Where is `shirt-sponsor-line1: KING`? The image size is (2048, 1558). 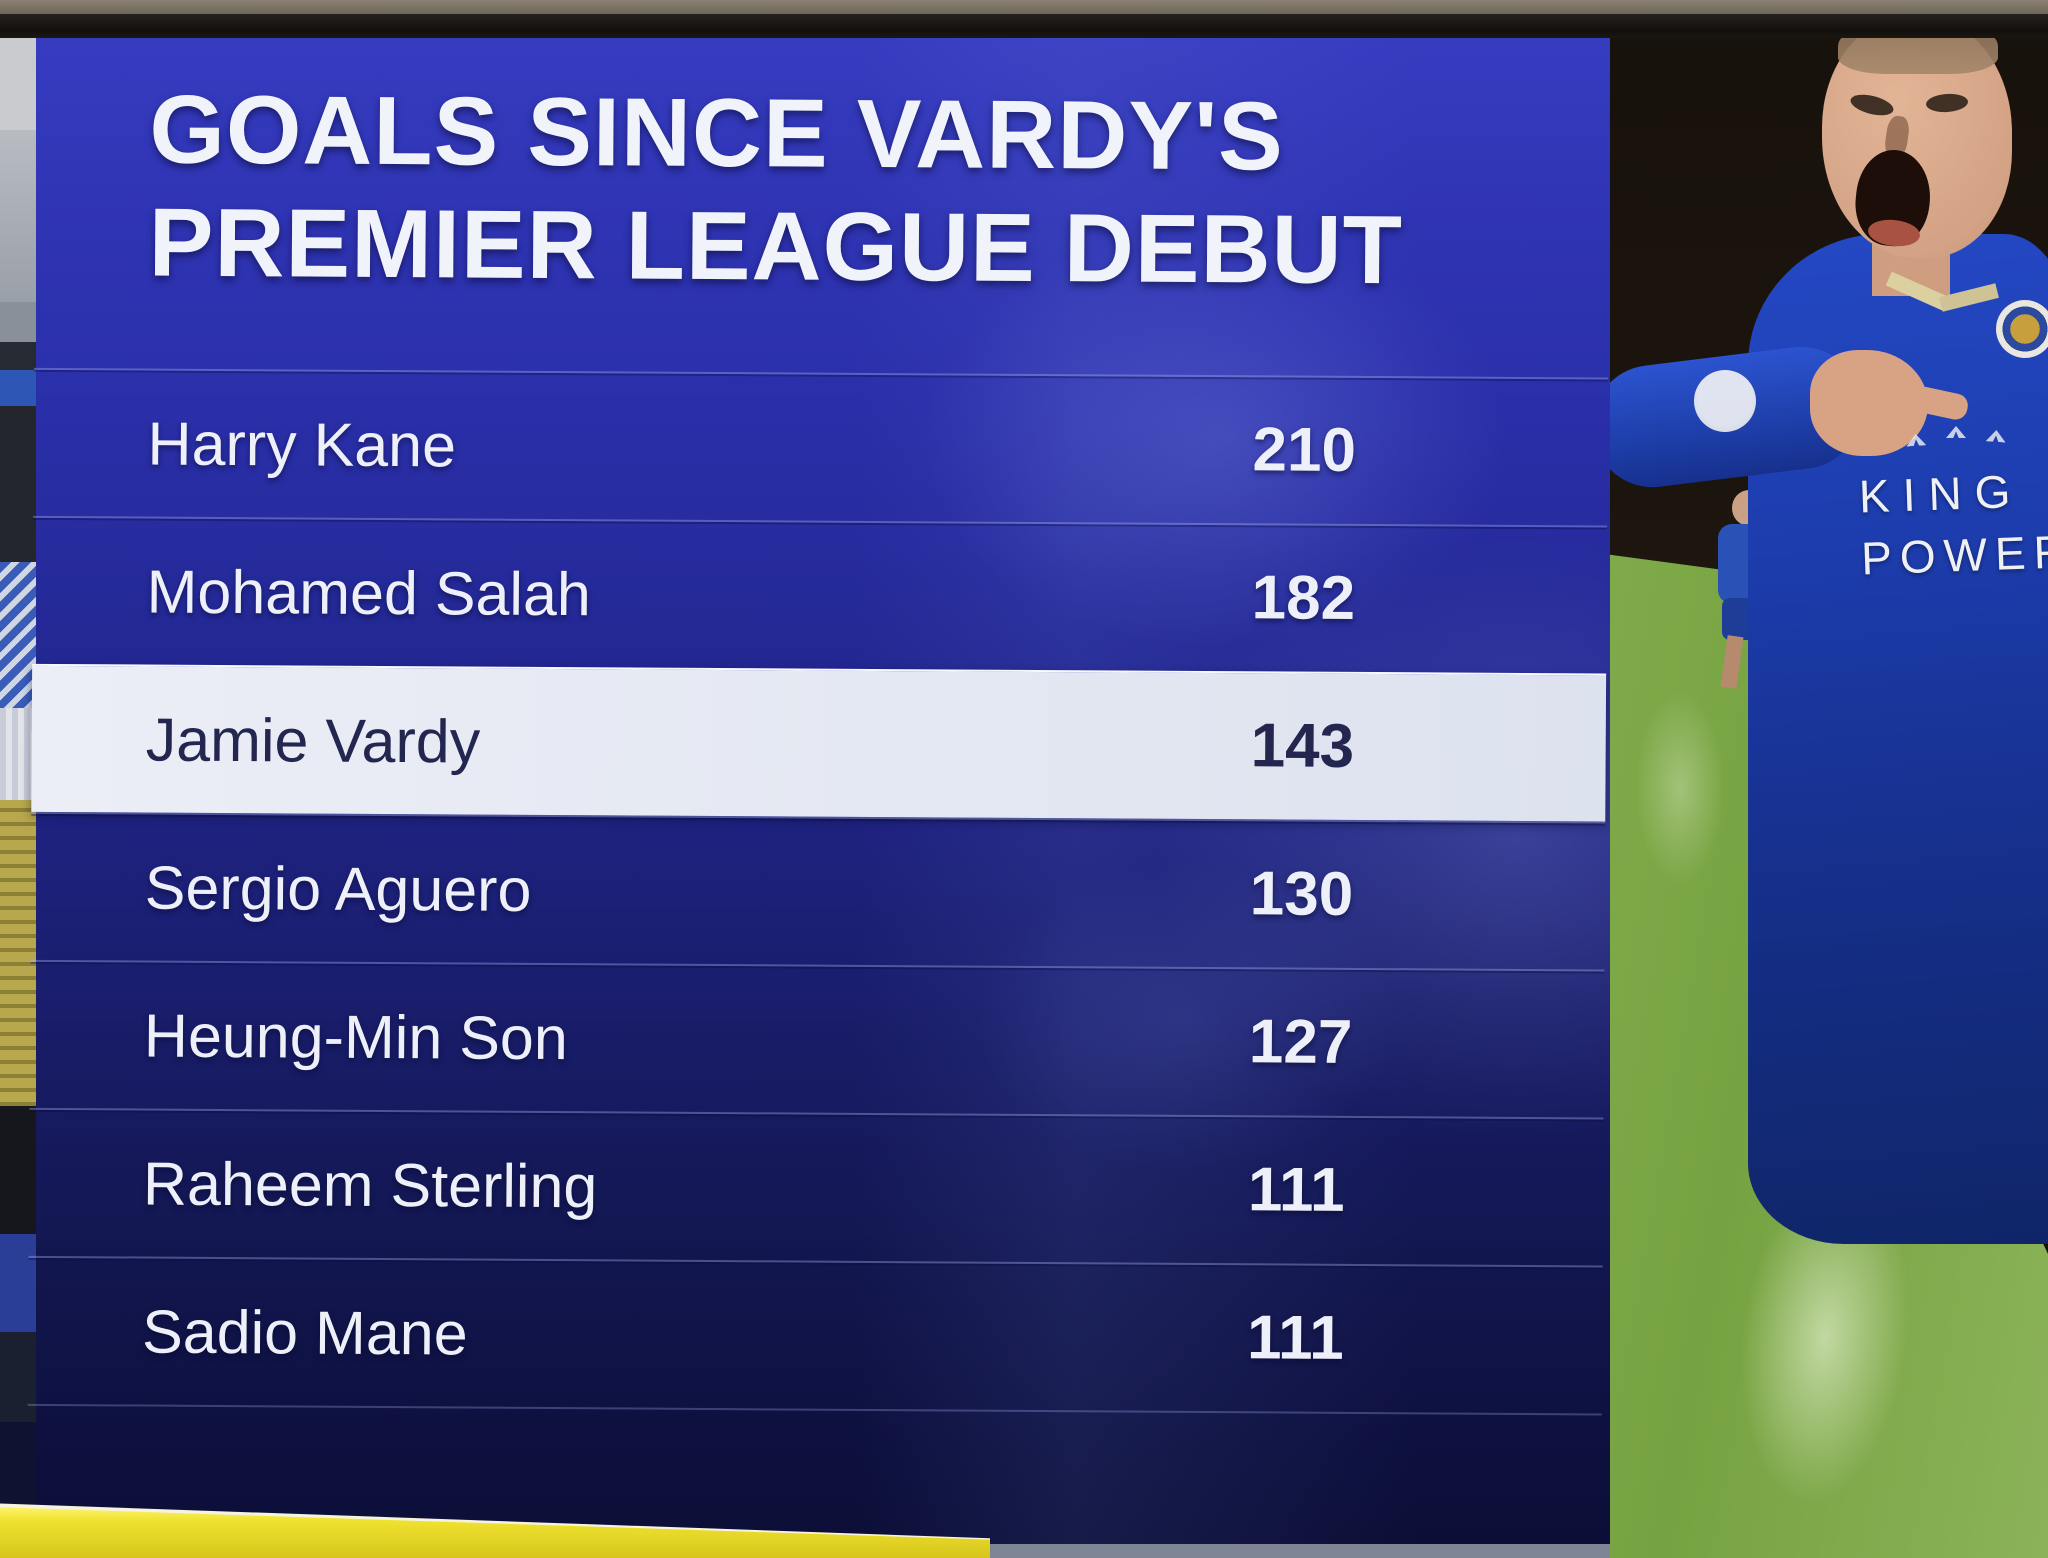
shirt-sponsor-line1: KING is located at coordinates (1941, 493).